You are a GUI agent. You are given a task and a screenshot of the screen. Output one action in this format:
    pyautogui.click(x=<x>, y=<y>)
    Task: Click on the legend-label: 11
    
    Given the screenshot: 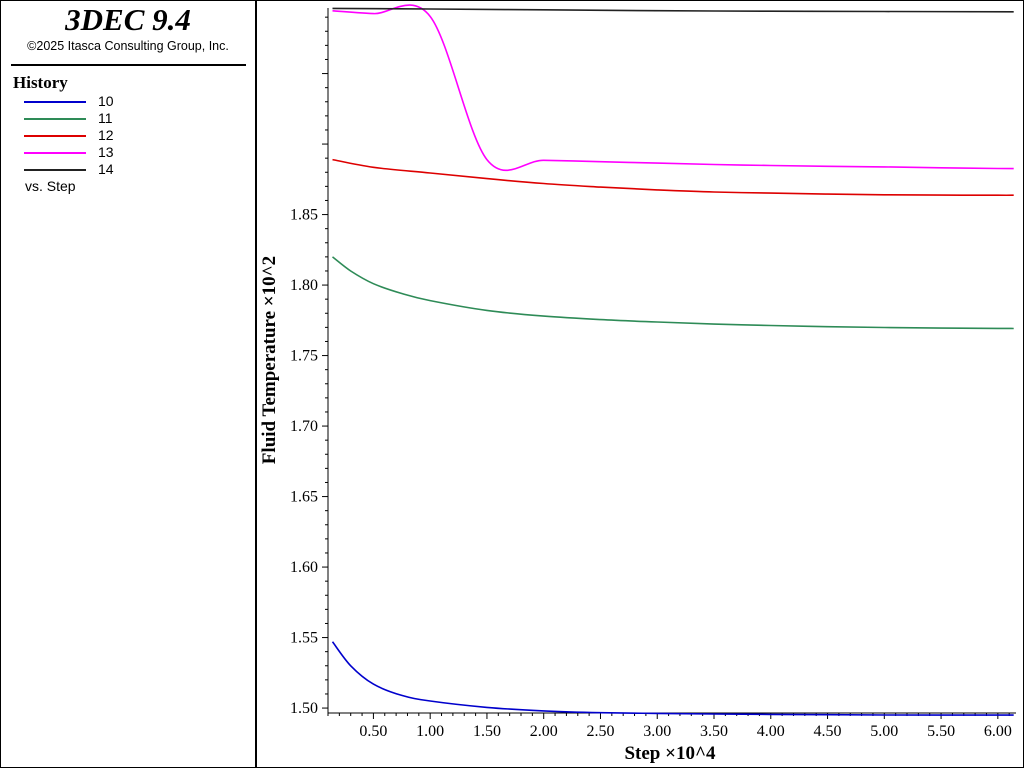 What is the action you would take?
    pyautogui.click(x=105, y=118)
    